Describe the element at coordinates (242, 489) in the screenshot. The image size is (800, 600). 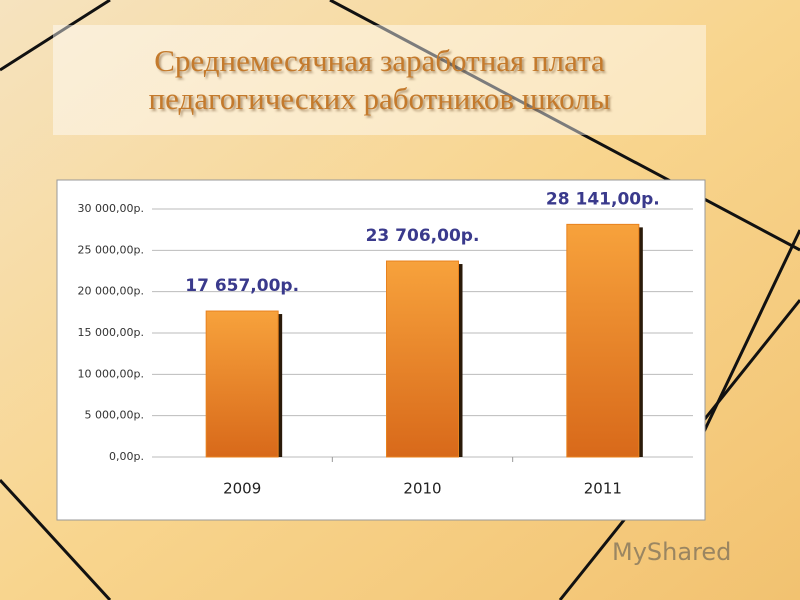
I see `x-tick-label: 2009` at that location.